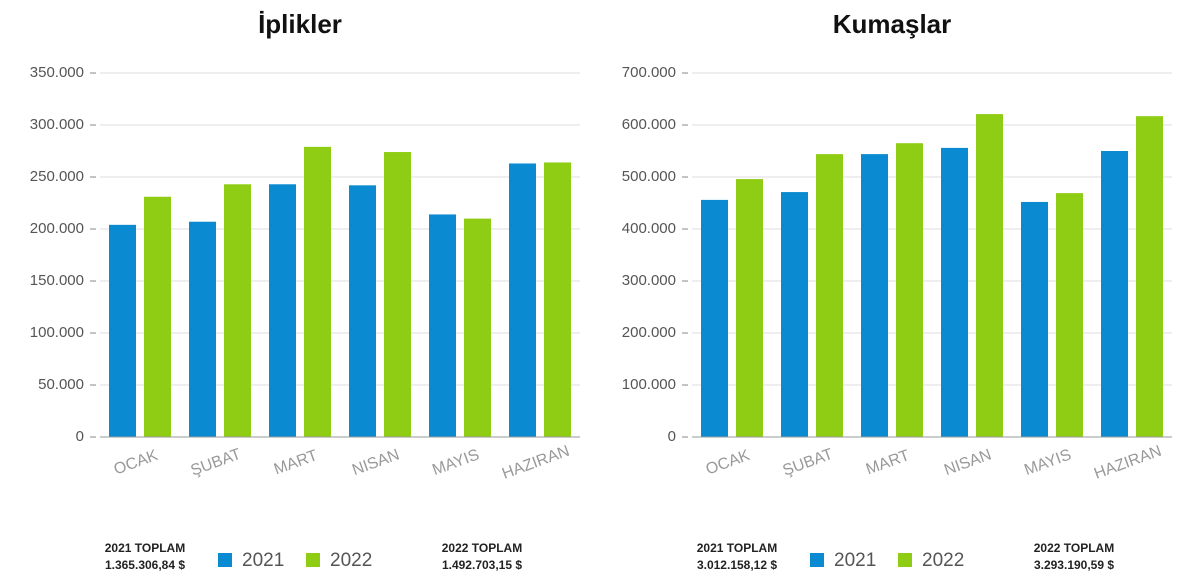 Image resolution: width=1184 pixels, height=581 pixels. I want to click on y-tick-label: 700.000, so click(649, 72).